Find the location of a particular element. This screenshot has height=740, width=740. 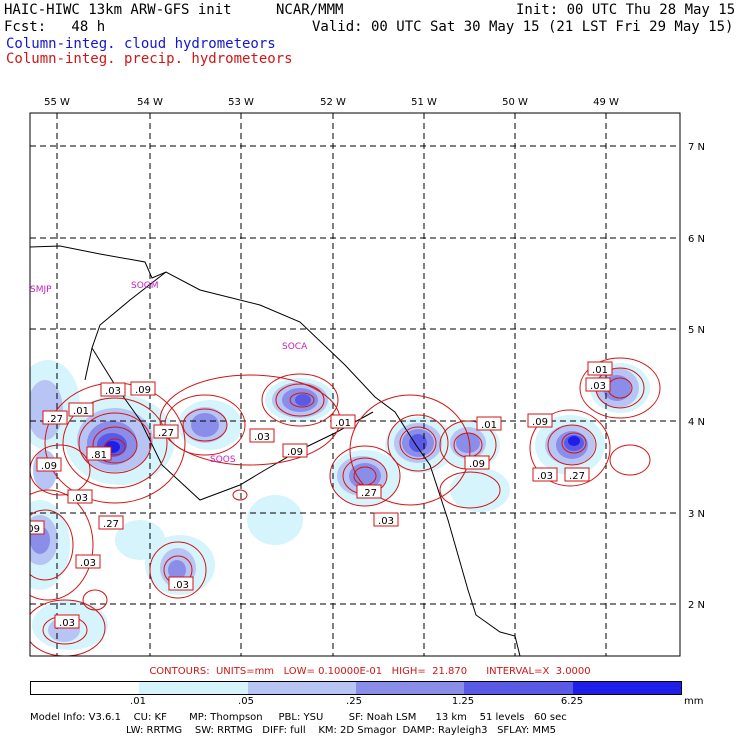

lon-label: 51 W is located at coordinates (424, 102).